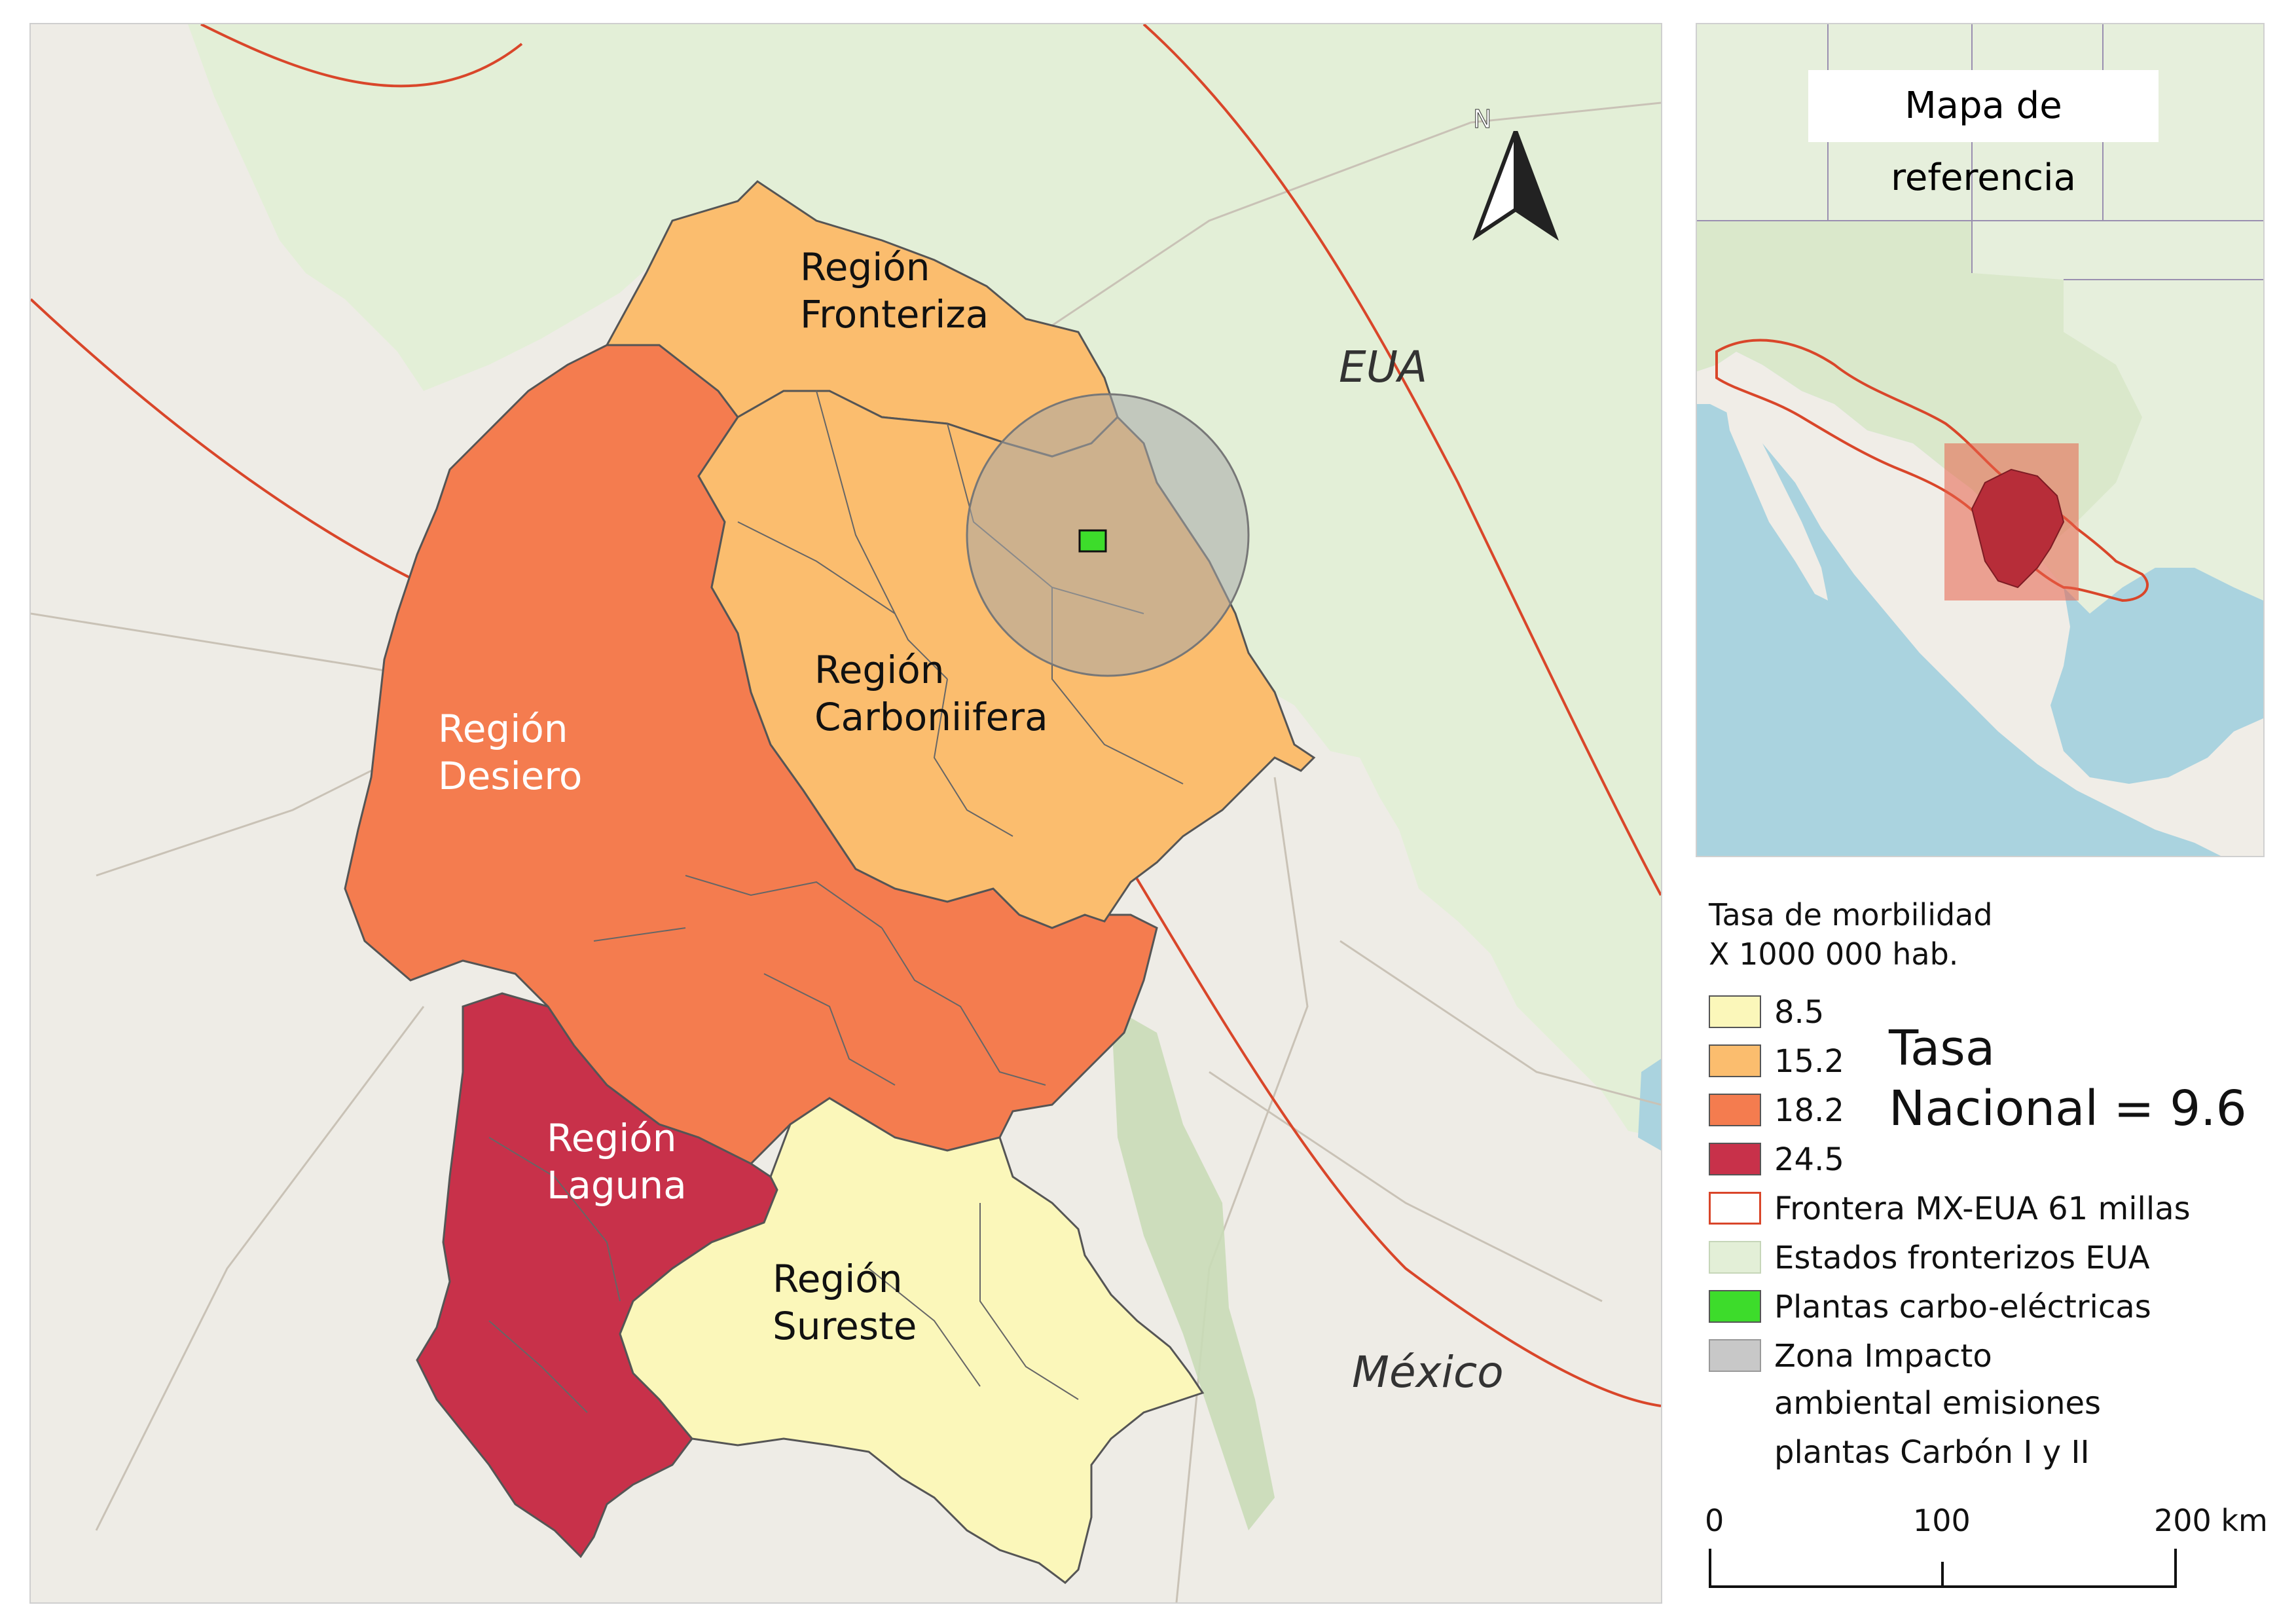  I want to click on legend-title-line1: Tasa de morbilidad, so click(1851, 914).